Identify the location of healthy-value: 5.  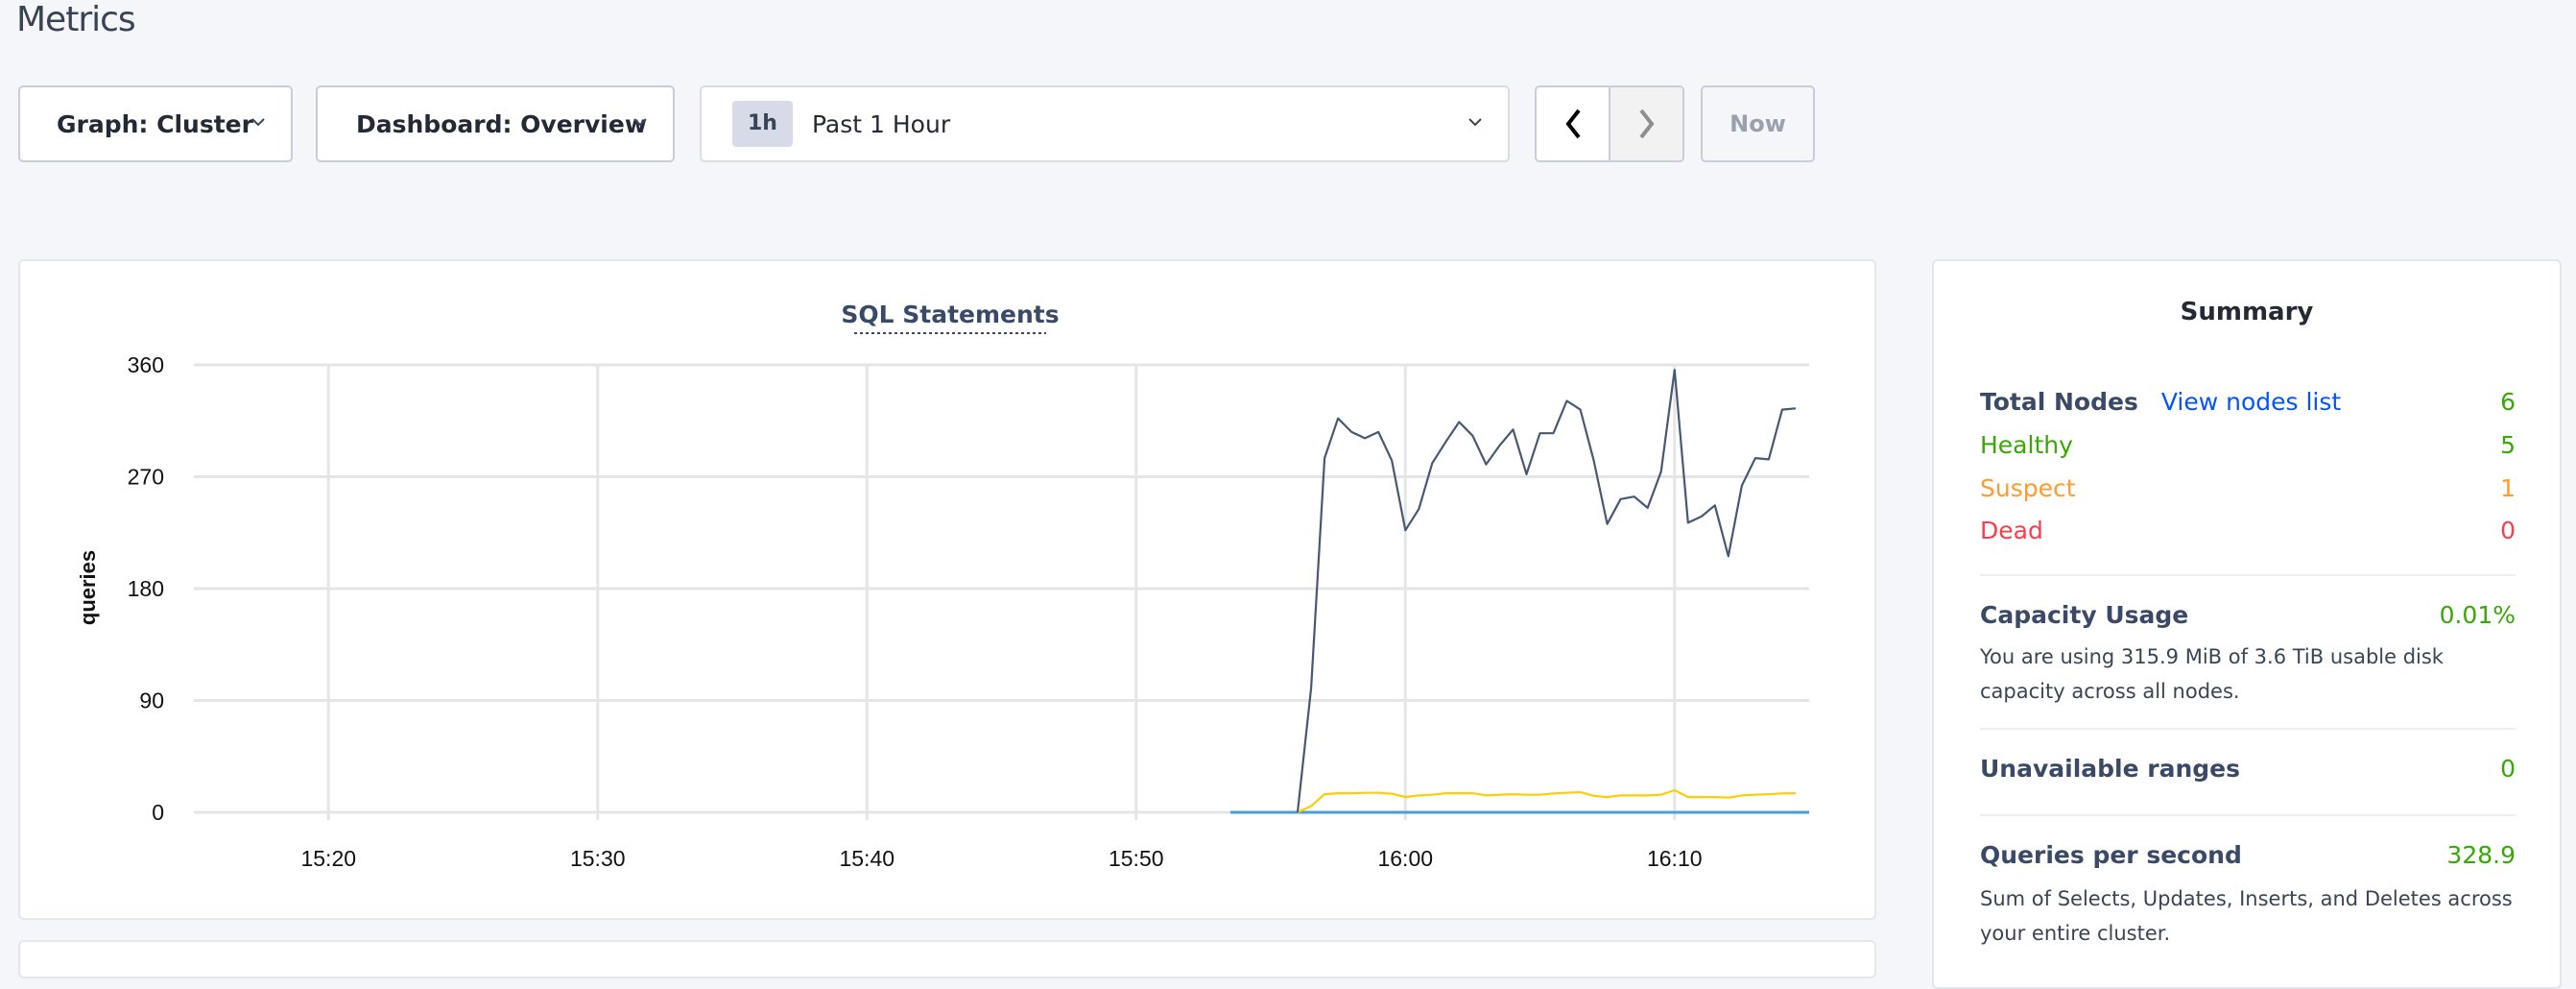
(2508, 445).